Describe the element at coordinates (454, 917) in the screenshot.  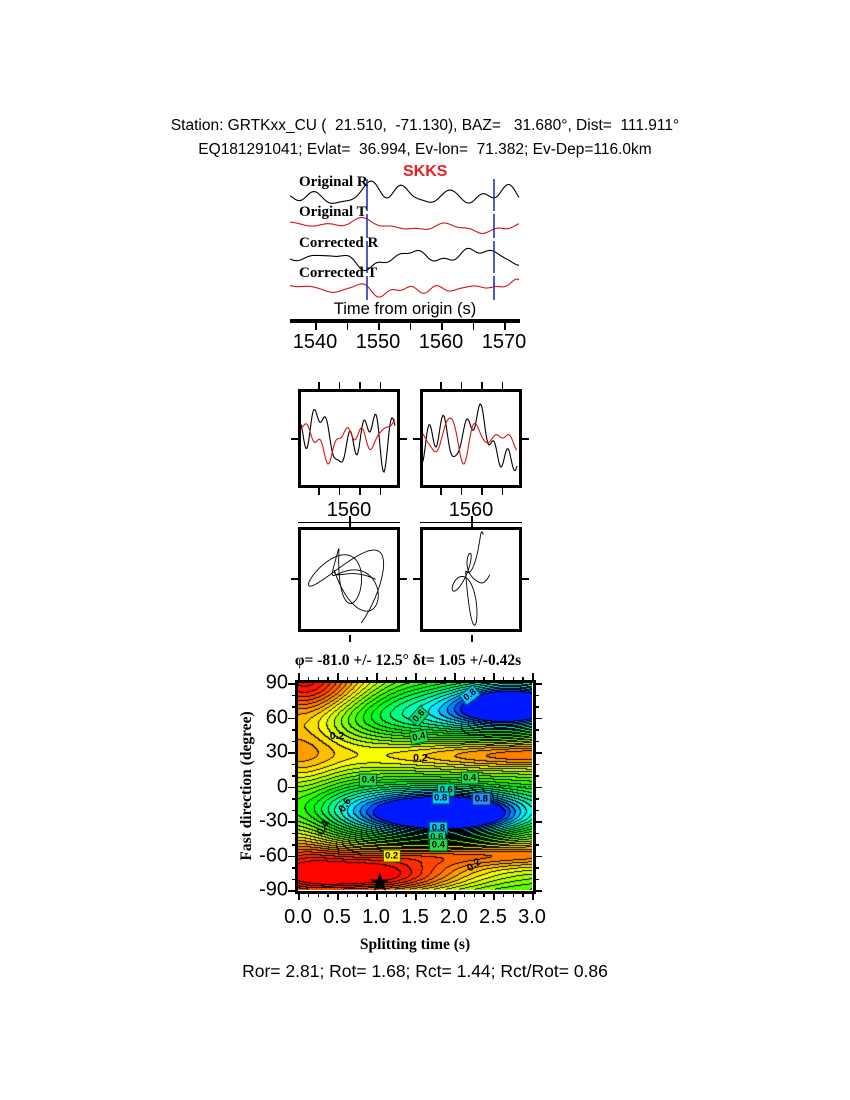
I see `contour-xtick-label: 2.0` at that location.